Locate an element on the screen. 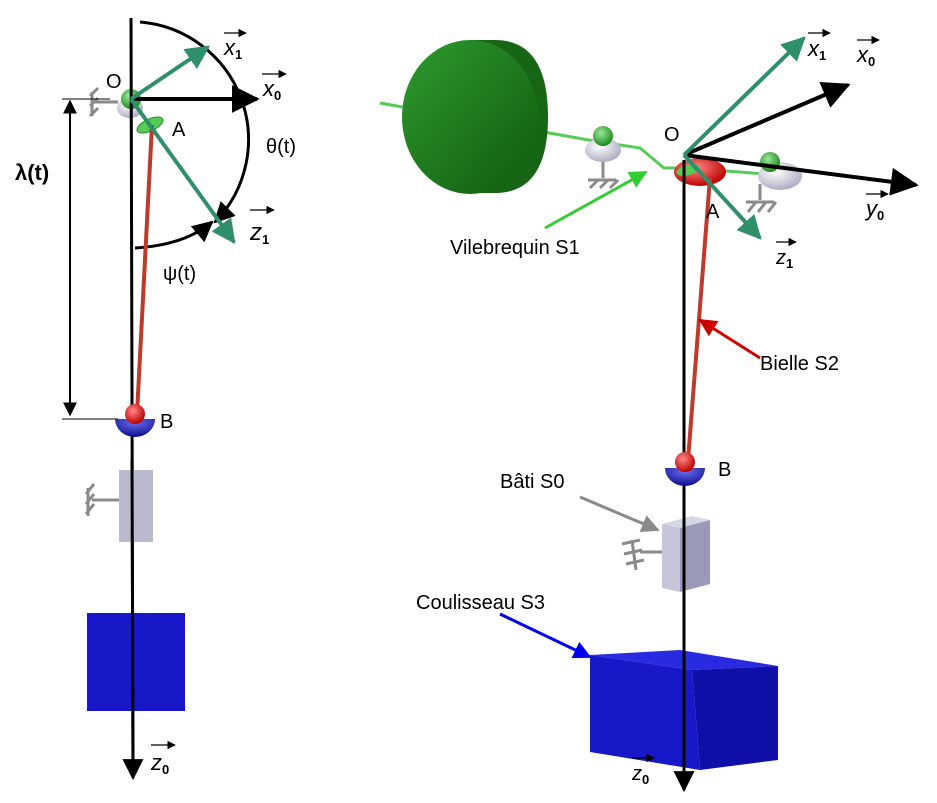  right-slider-block is located at coordinates (684, 710).